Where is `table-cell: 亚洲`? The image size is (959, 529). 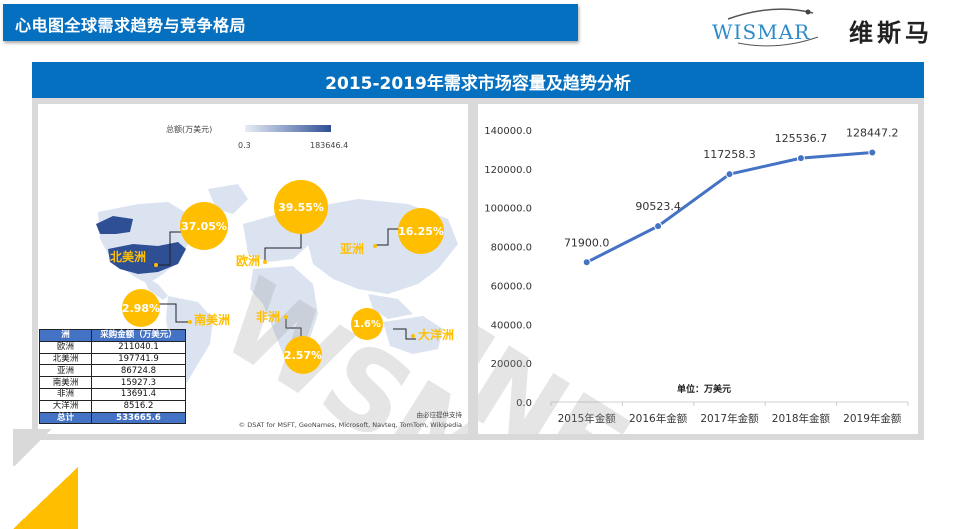 table-cell: 亚洲 is located at coordinates (65, 371).